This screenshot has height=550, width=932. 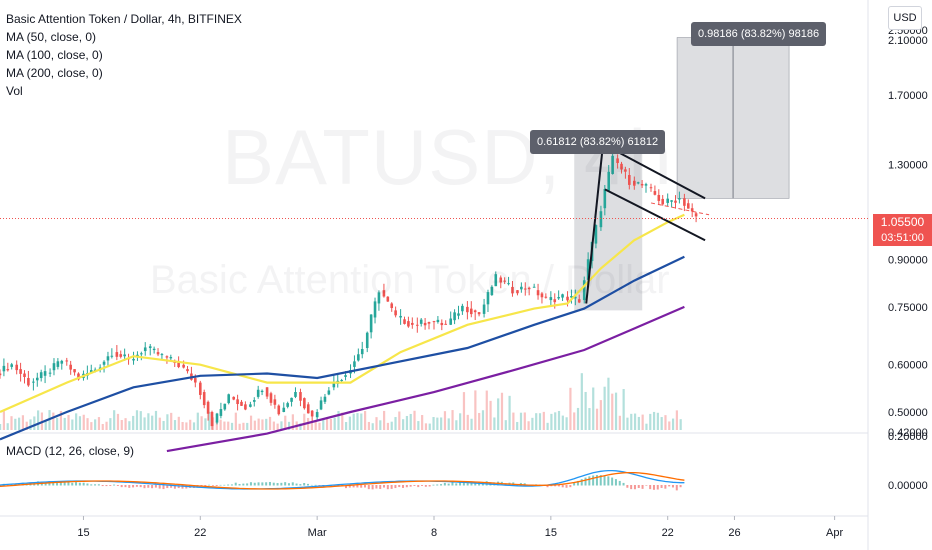 I want to click on time-tick-label: 22, so click(x=668, y=533).